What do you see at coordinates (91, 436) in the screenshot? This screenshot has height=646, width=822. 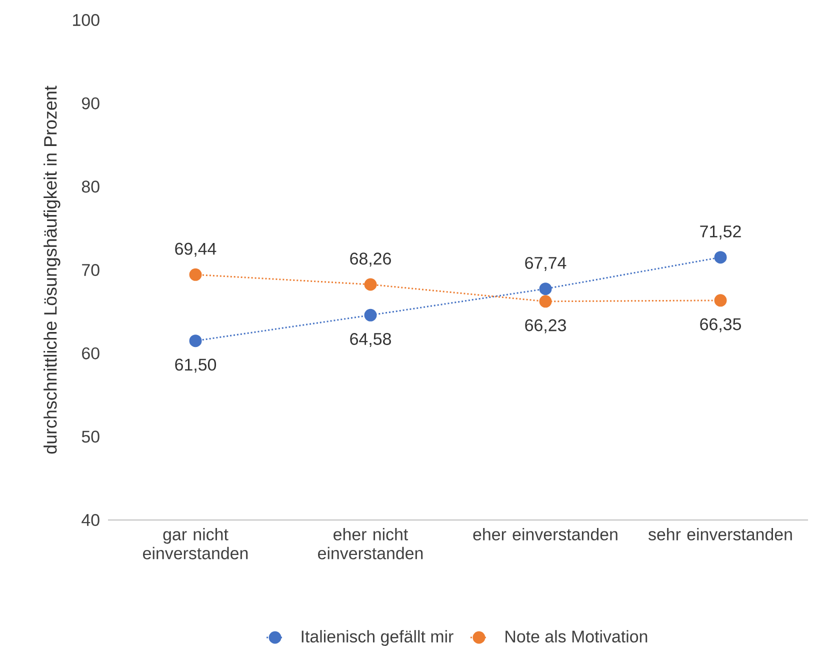 I see `y-tick-label: 50` at bounding box center [91, 436].